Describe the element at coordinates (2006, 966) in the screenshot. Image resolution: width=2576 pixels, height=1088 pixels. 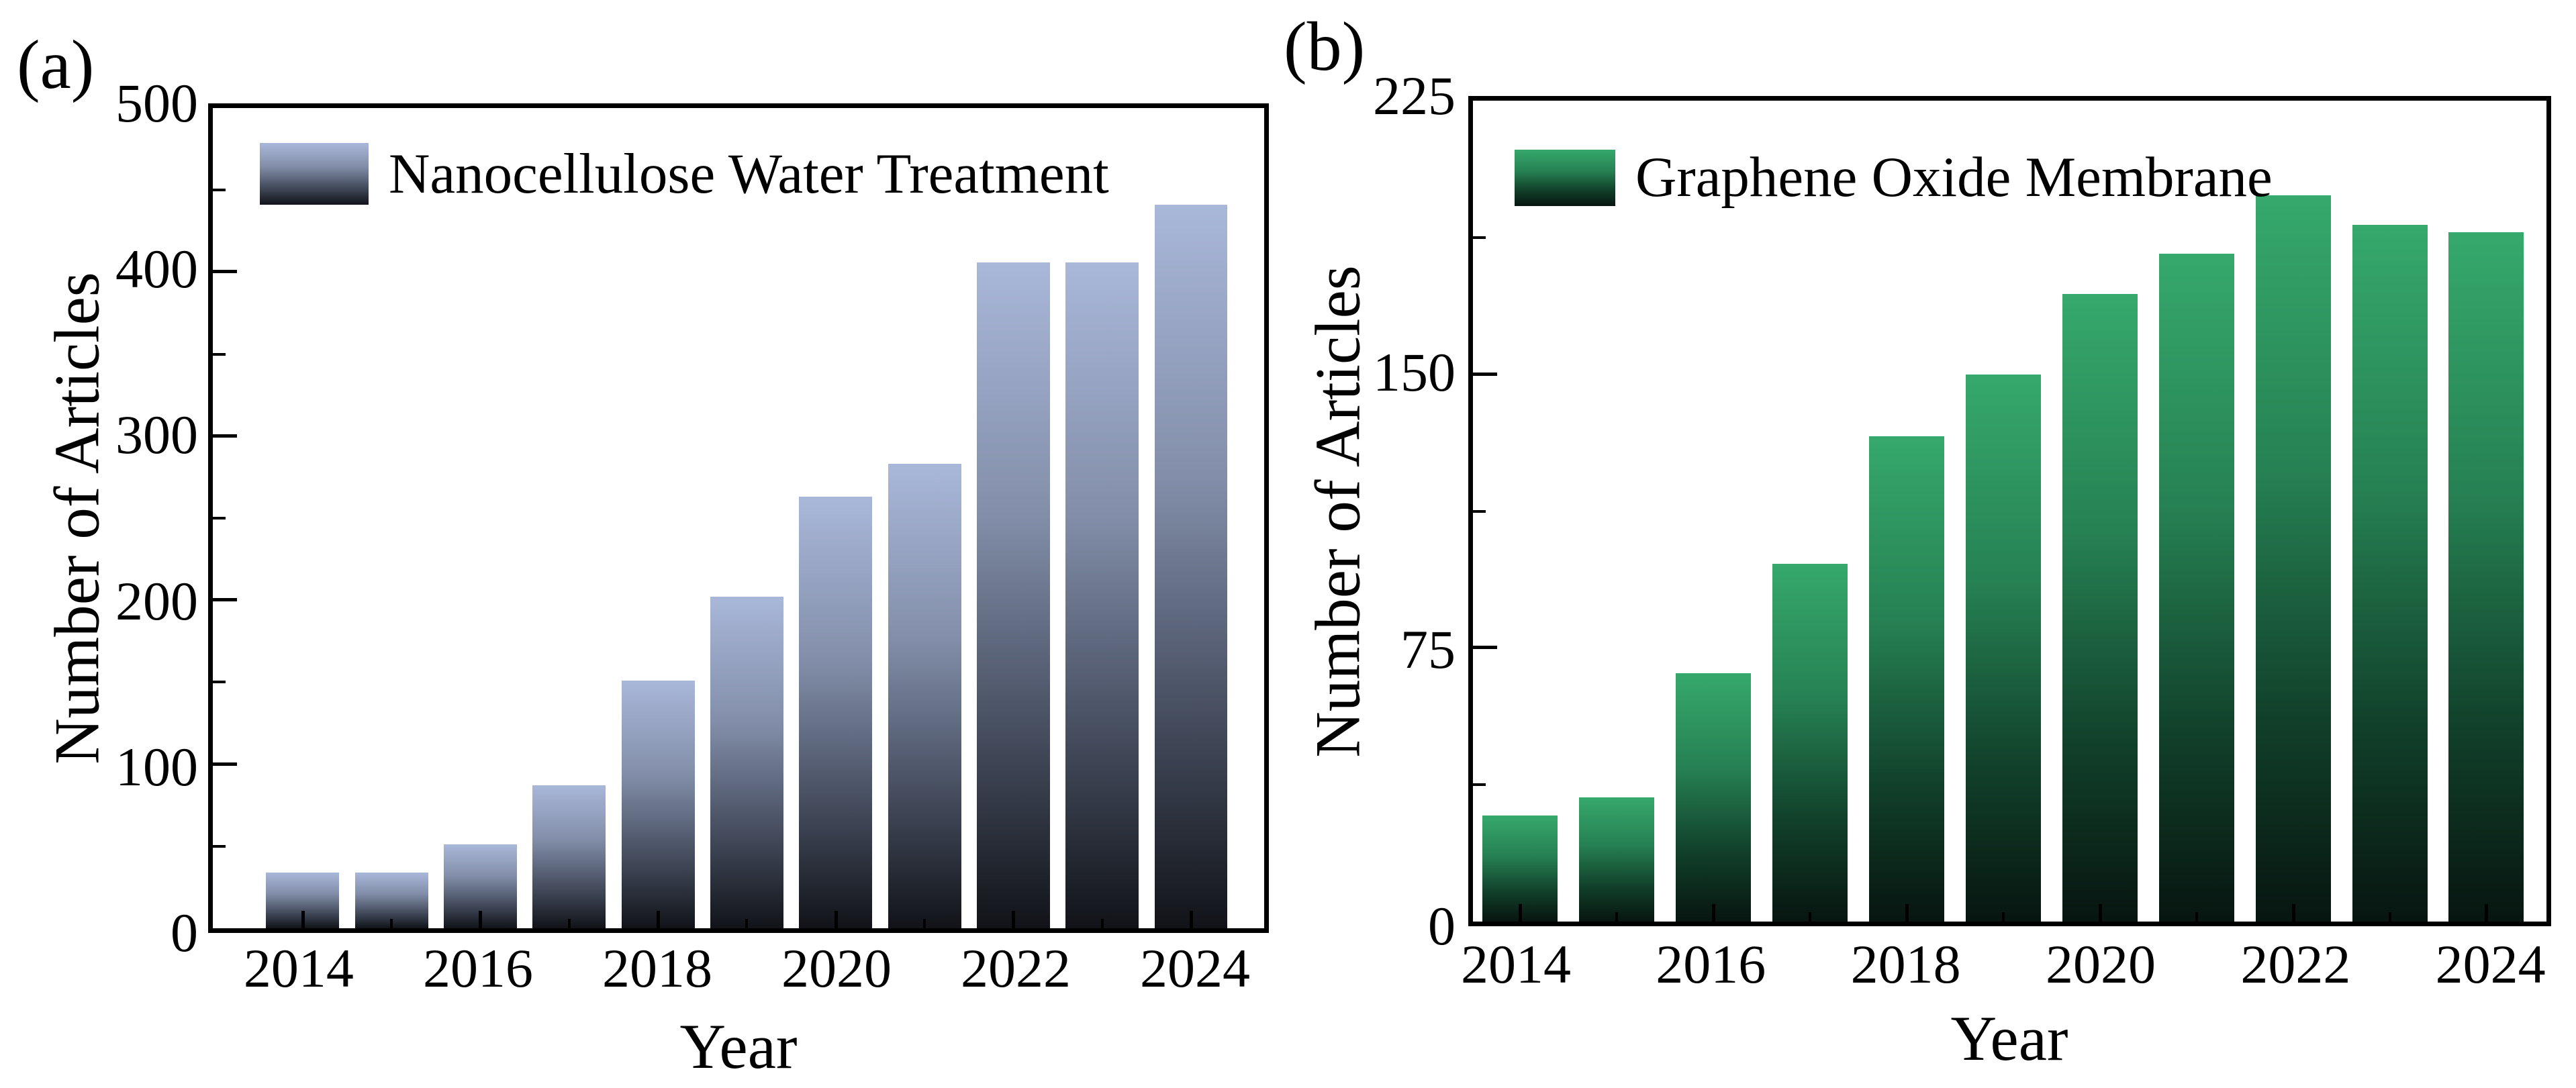
I see `x-tick-labels-b: 2014 2016 2018 2020 2022 2024` at that location.